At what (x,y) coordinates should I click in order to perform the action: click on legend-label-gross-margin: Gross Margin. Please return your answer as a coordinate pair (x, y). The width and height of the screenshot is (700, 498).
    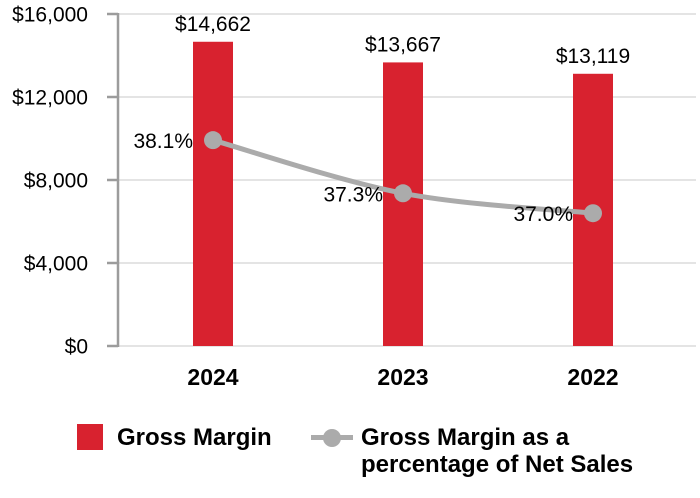
    Looking at the image, I should click on (194, 437).